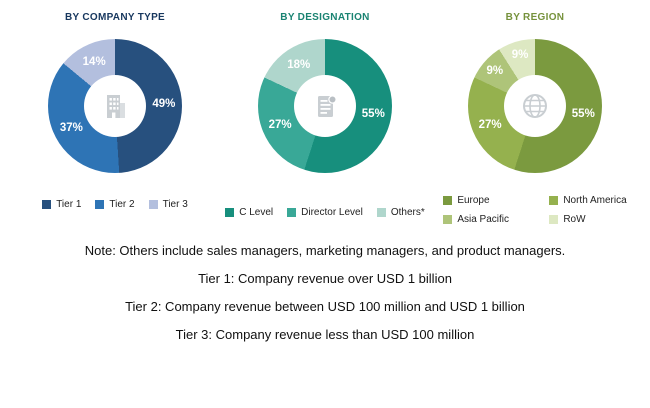 The image size is (650, 408). I want to click on legend-item-director-level: Director Level, so click(325, 212).